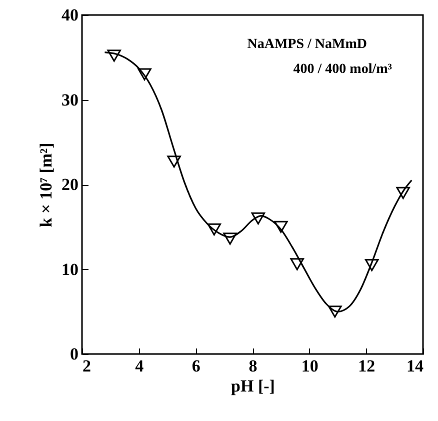 This screenshot has height=421, width=438. I want to click on annotation: 400 / 400 mol/m³, so click(342, 69).